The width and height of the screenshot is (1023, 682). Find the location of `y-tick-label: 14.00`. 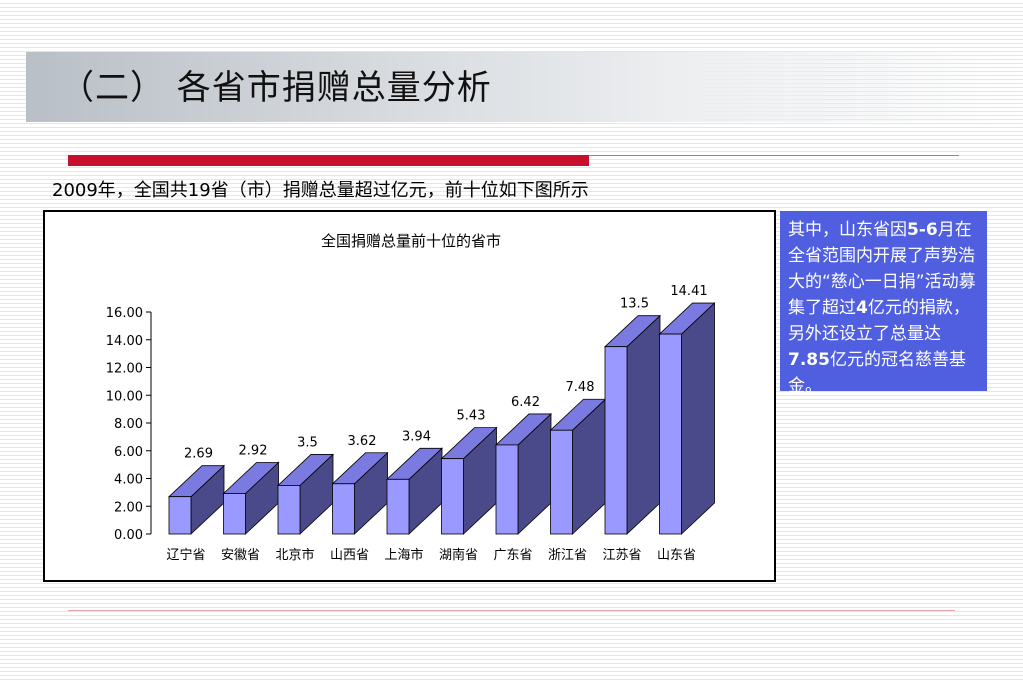

y-tick-label: 14.00 is located at coordinates (124, 341).